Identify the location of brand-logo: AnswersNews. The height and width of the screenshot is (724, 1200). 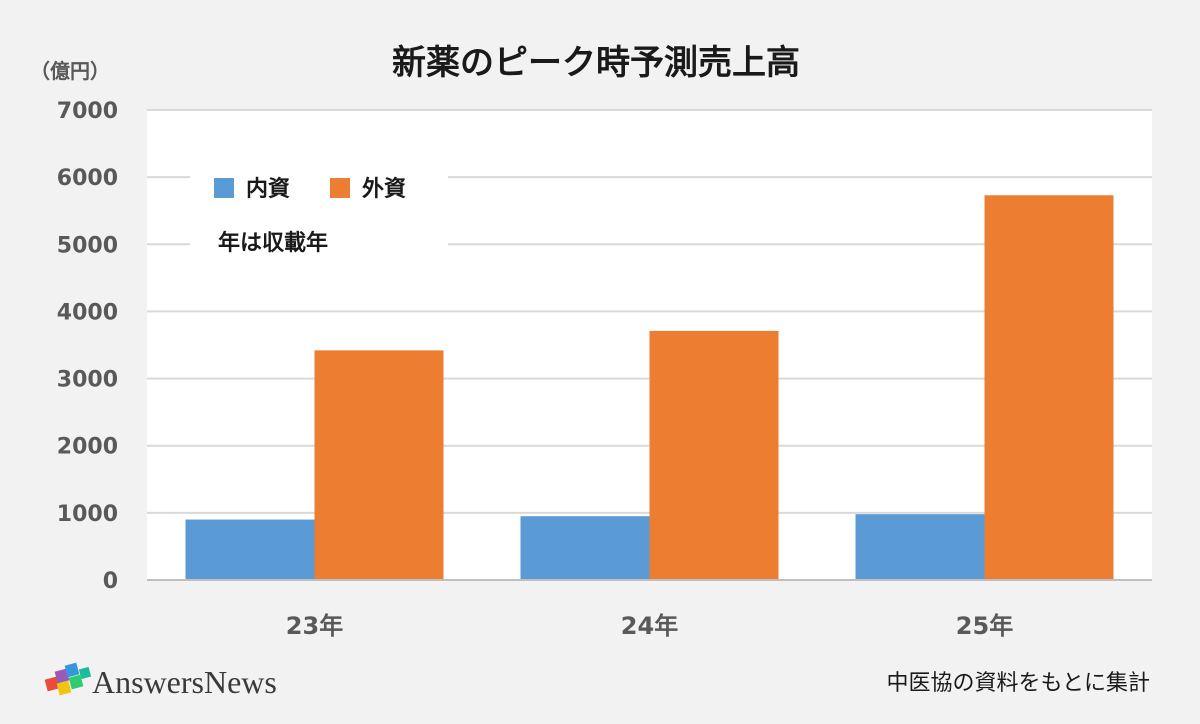
(160, 681).